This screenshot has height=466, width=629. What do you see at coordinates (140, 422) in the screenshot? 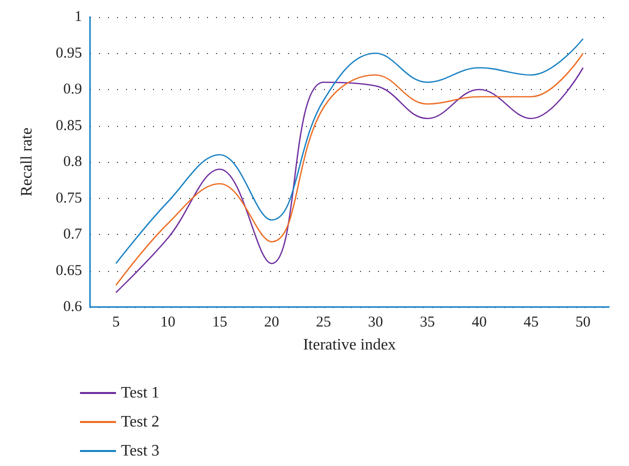
I see `legend-label: Test 2` at bounding box center [140, 422].